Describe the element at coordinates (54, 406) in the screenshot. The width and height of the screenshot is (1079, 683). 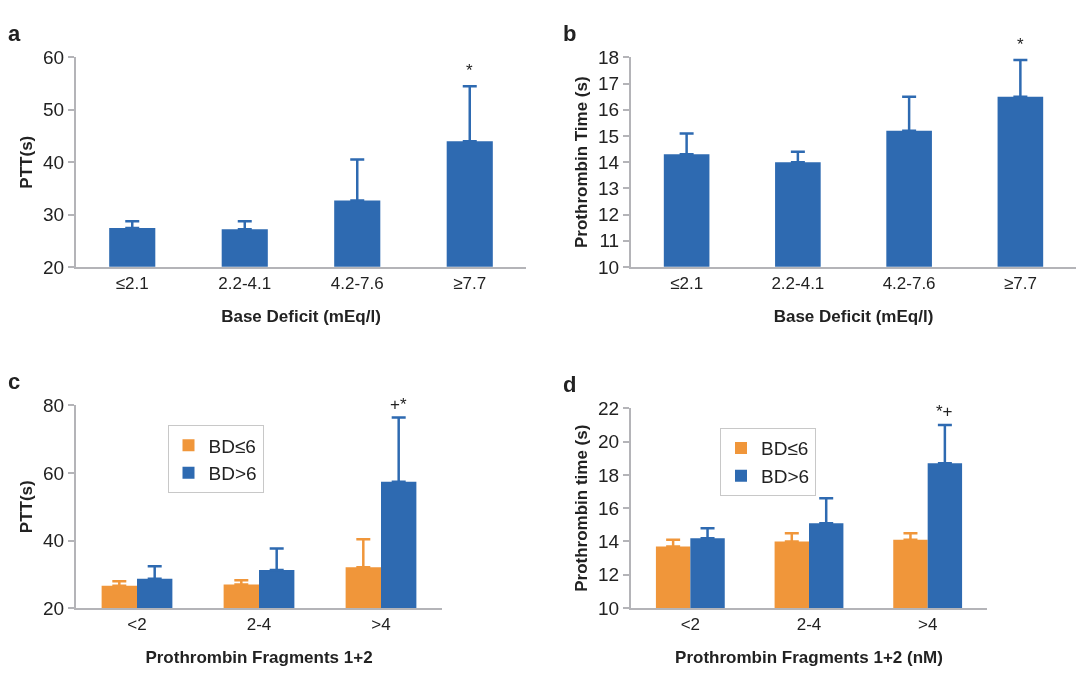
I see `y-tick-label: 80` at that location.